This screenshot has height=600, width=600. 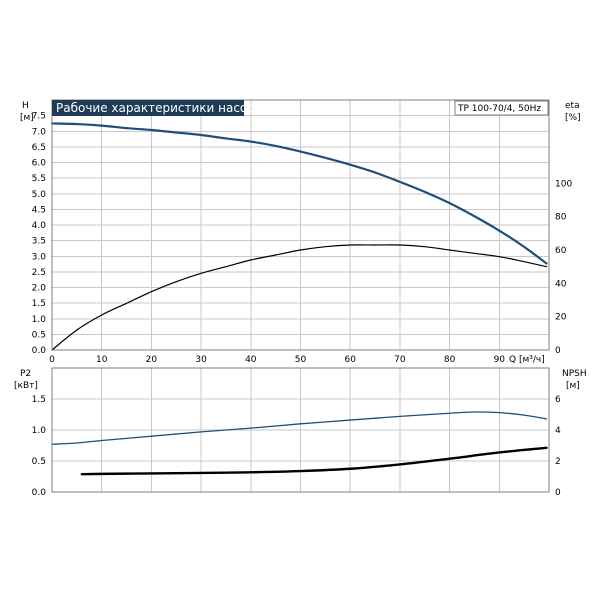 What do you see at coordinates (39, 335) in the screenshot?
I see `y-tick-label: 0.5` at bounding box center [39, 335].